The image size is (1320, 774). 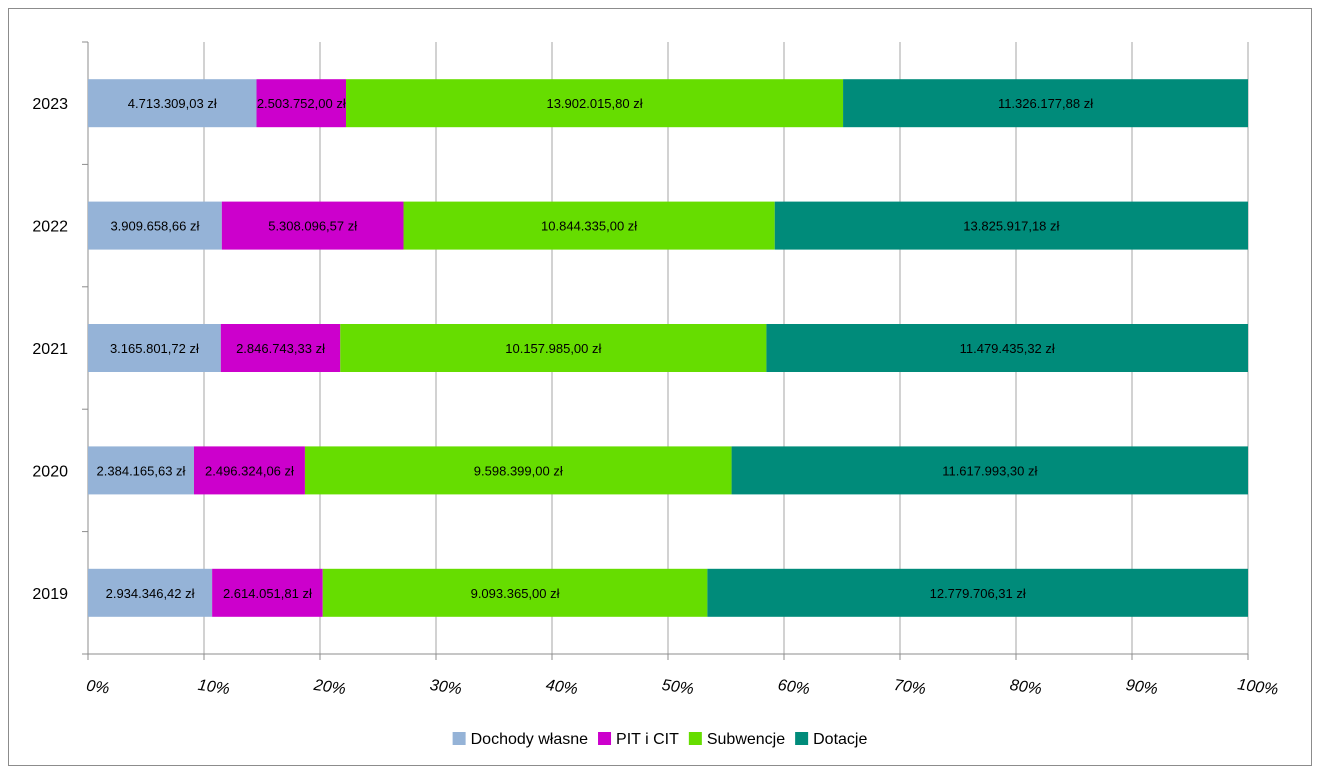 I want to click on data-label: 2.614.051,81 zł, so click(x=267, y=593).